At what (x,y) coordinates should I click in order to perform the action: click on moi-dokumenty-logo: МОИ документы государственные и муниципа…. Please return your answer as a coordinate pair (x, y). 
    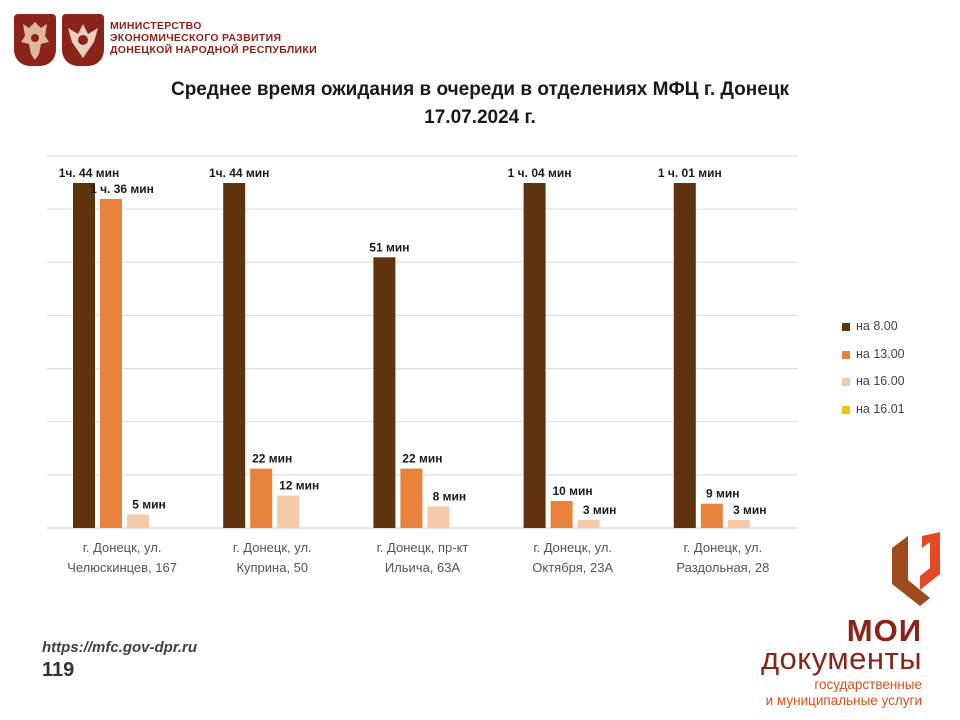
    Looking at the image, I should click on (831, 620).